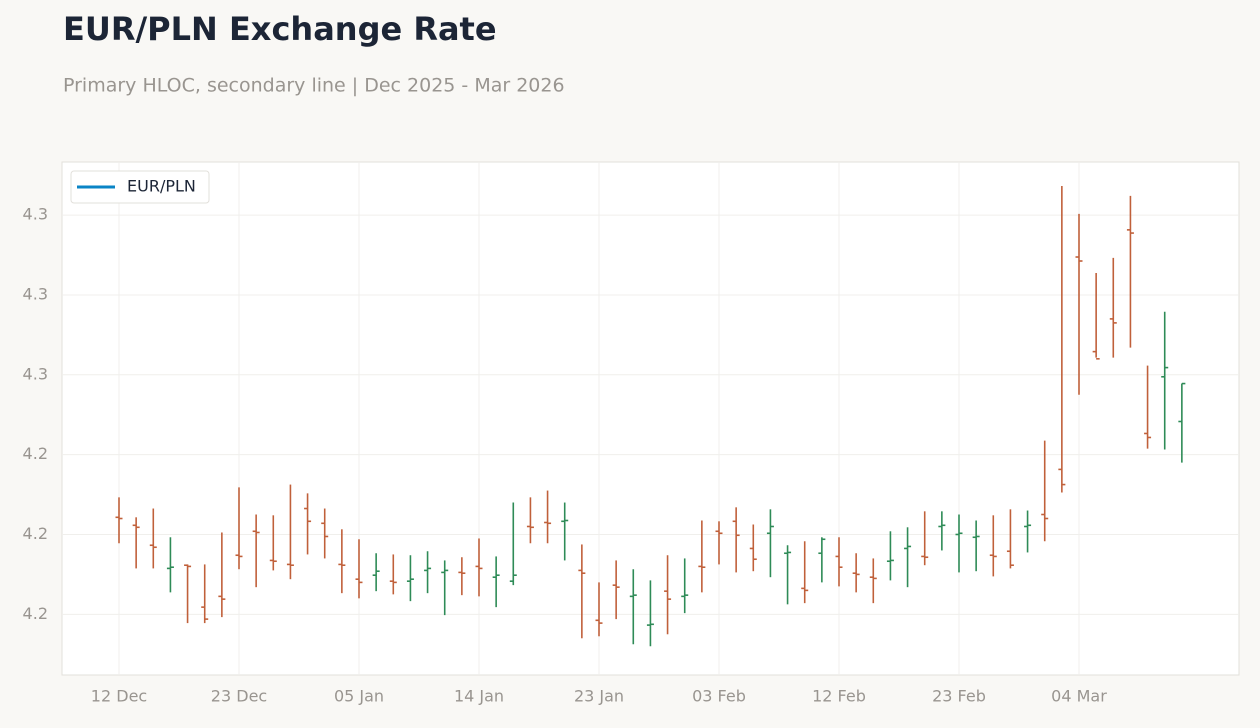 The height and width of the screenshot is (728, 1260). What do you see at coordinates (1079, 696) in the screenshot?
I see `x-tick-label: 04 Mar` at bounding box center [1079, 696].